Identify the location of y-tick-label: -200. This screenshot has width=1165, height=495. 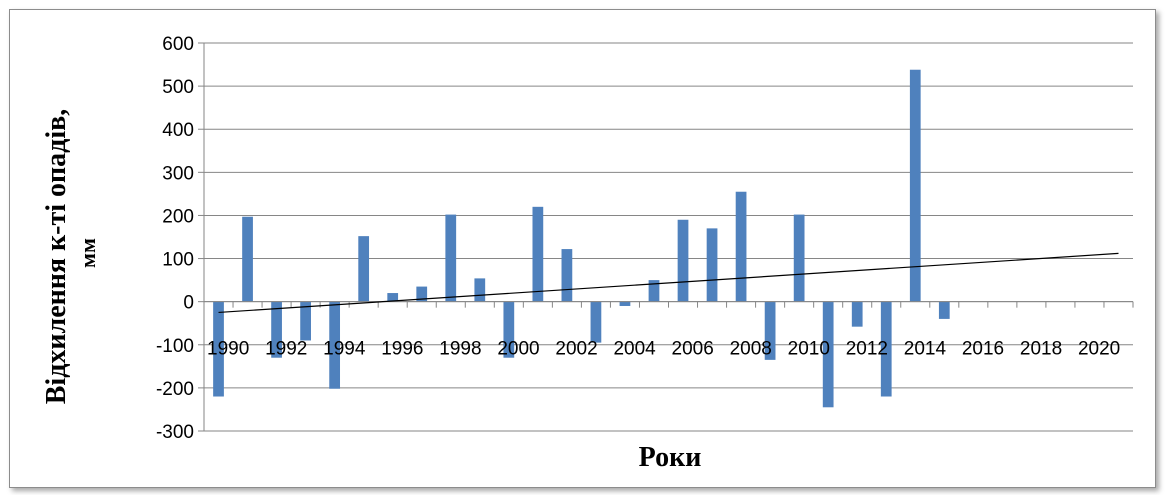
(175, 389).